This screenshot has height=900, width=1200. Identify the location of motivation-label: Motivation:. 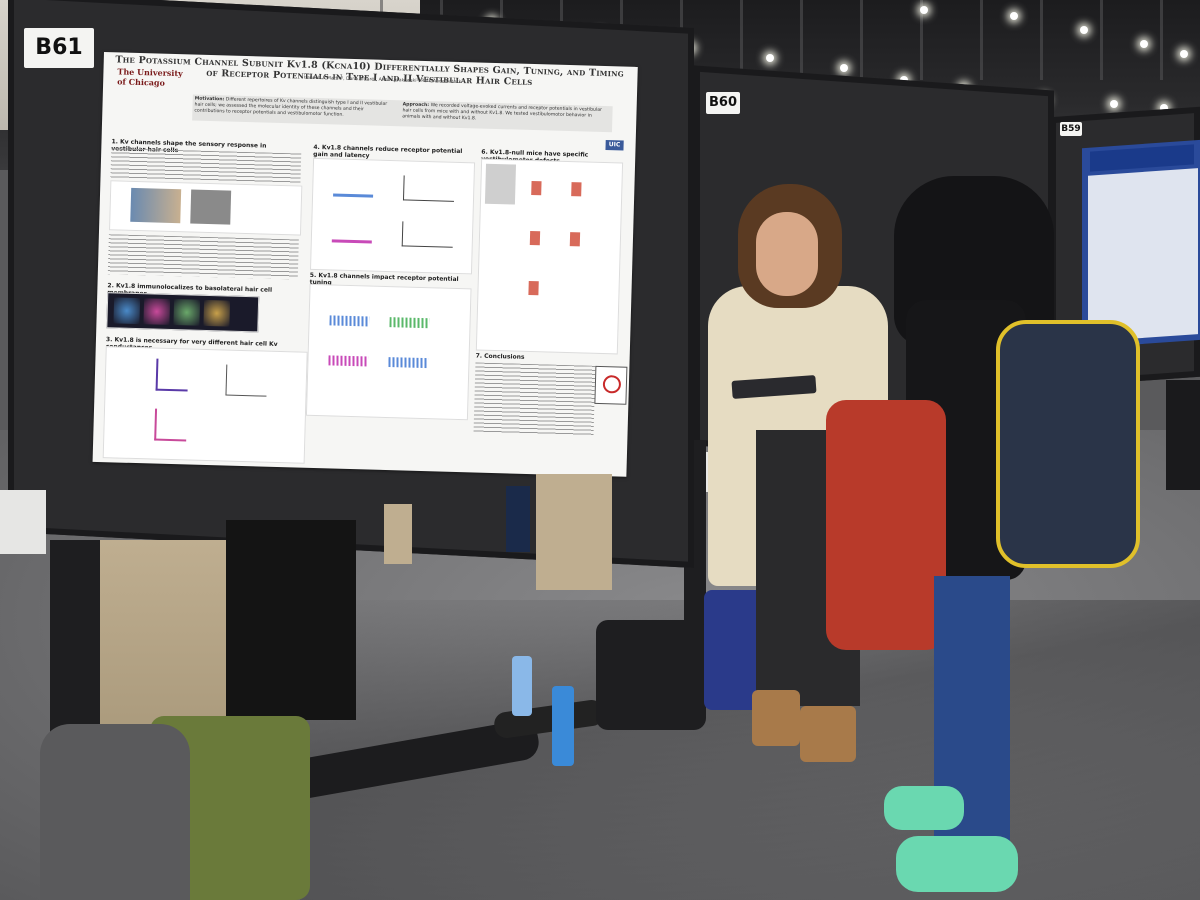
(209, 99).